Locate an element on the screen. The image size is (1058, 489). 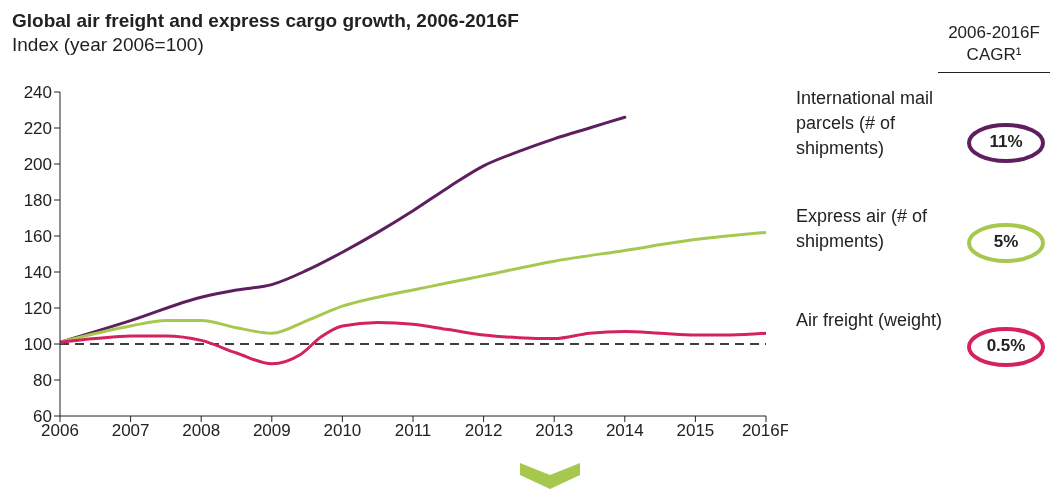
x-tick-label: 2014 is located at coordinates (624, 431).